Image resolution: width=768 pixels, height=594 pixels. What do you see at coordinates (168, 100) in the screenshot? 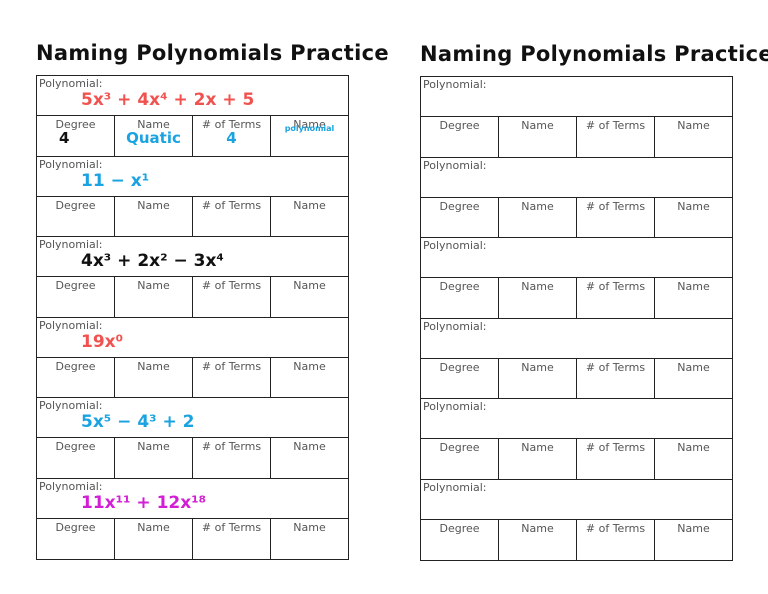
I see `handwritten-expression: 5x³ + 4x⁴ + 2x + 5` at bounding box center [168, 100].